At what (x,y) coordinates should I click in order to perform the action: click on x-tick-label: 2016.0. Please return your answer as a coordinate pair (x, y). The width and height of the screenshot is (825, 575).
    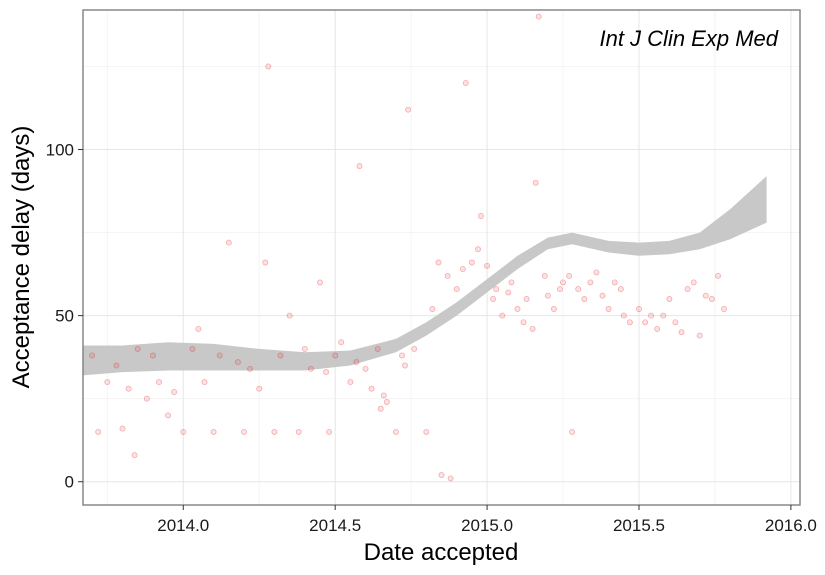
    Looking at the image, I should click on (791, 525).